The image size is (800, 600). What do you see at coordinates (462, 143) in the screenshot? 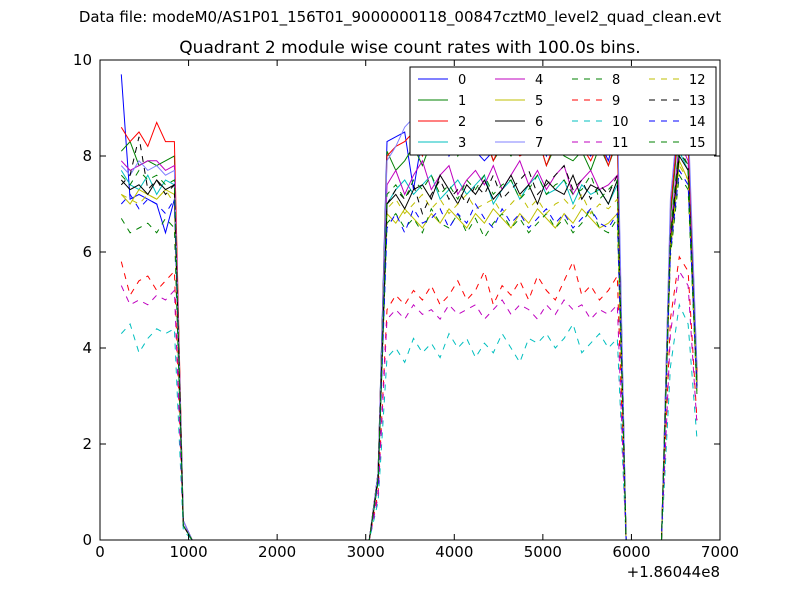
I see `legend-label-3: 3` at bounding box center [462, 143].